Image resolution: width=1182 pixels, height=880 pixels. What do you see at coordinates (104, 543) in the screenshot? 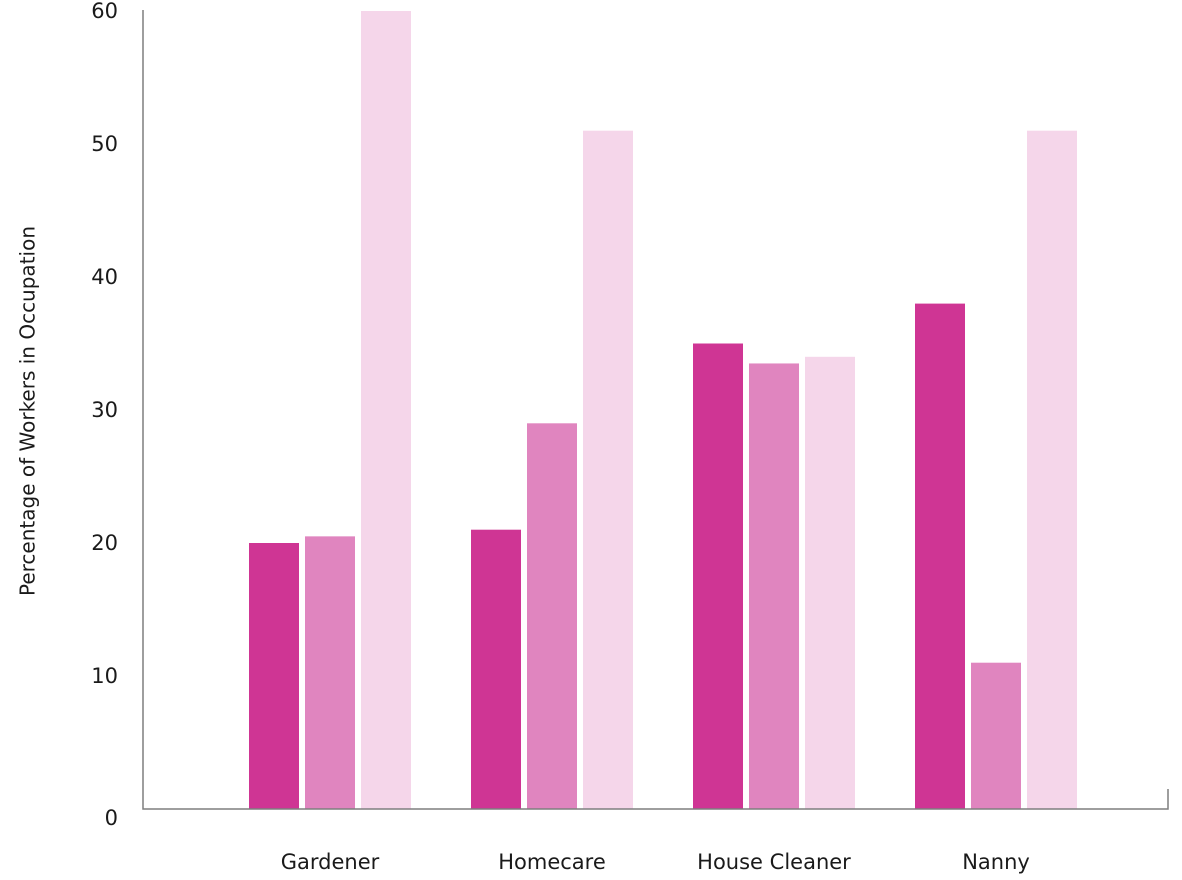
I see `y-tick-label: 20` at bounding box center [104, 543].